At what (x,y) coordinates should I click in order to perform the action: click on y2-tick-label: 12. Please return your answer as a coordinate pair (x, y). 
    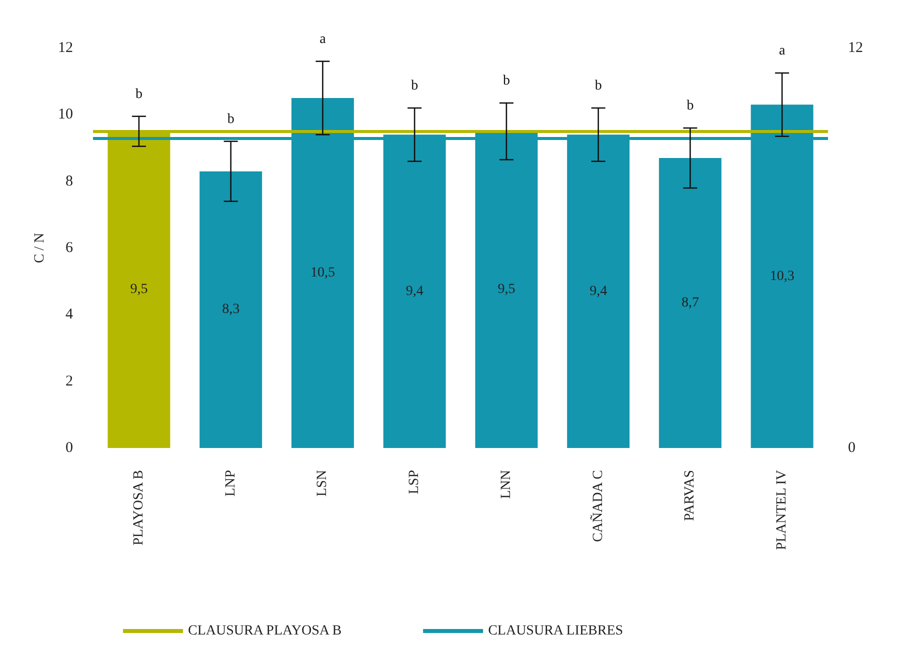
    Looking at the image, I should click on (855, 48).